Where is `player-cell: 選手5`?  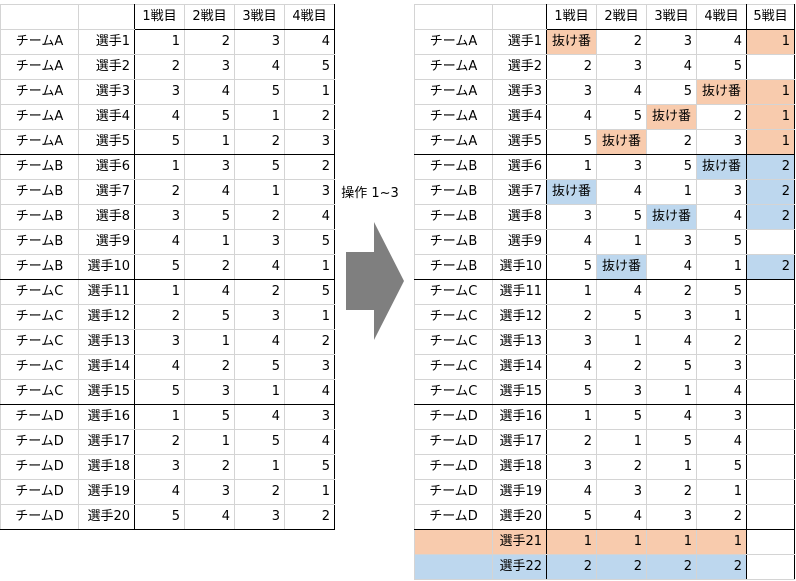
player-cell: 選手5 is located at coordinates (106, 142).